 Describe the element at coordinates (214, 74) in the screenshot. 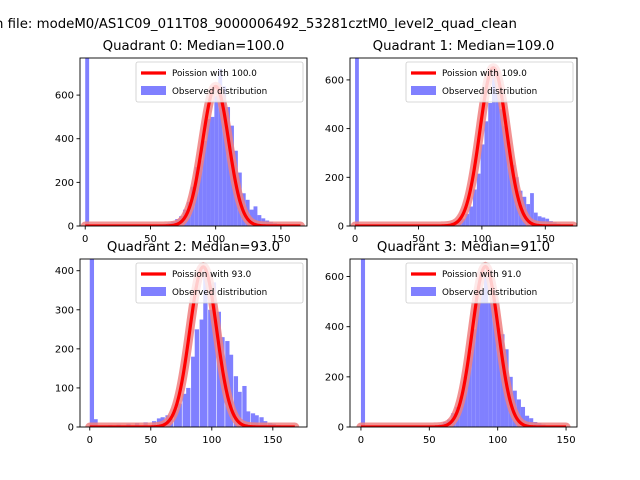

I see `legend-fit-label: Poission with 100.0` at that location.